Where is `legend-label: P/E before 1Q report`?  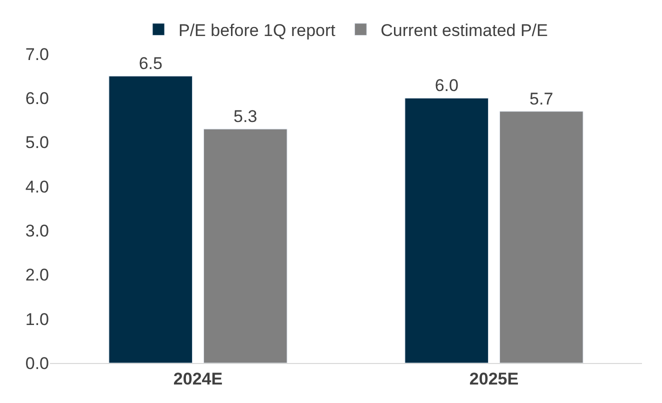 legend-label: P/E before 1Q report is located at coordinates (257, 30).